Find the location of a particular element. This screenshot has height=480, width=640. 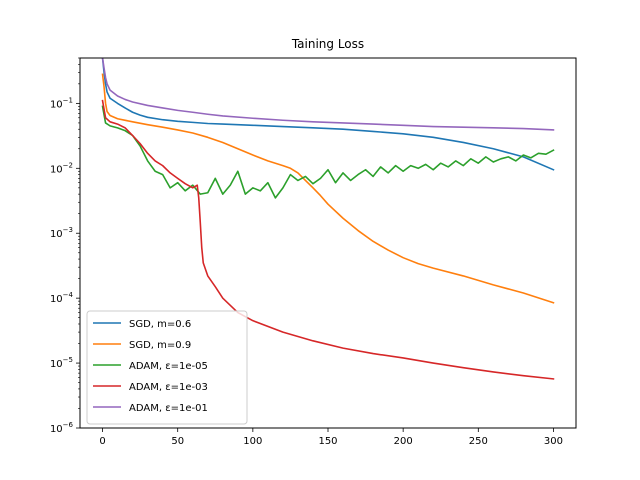

y-tick-label: 10⁻² is located at coordinates (61, 168).